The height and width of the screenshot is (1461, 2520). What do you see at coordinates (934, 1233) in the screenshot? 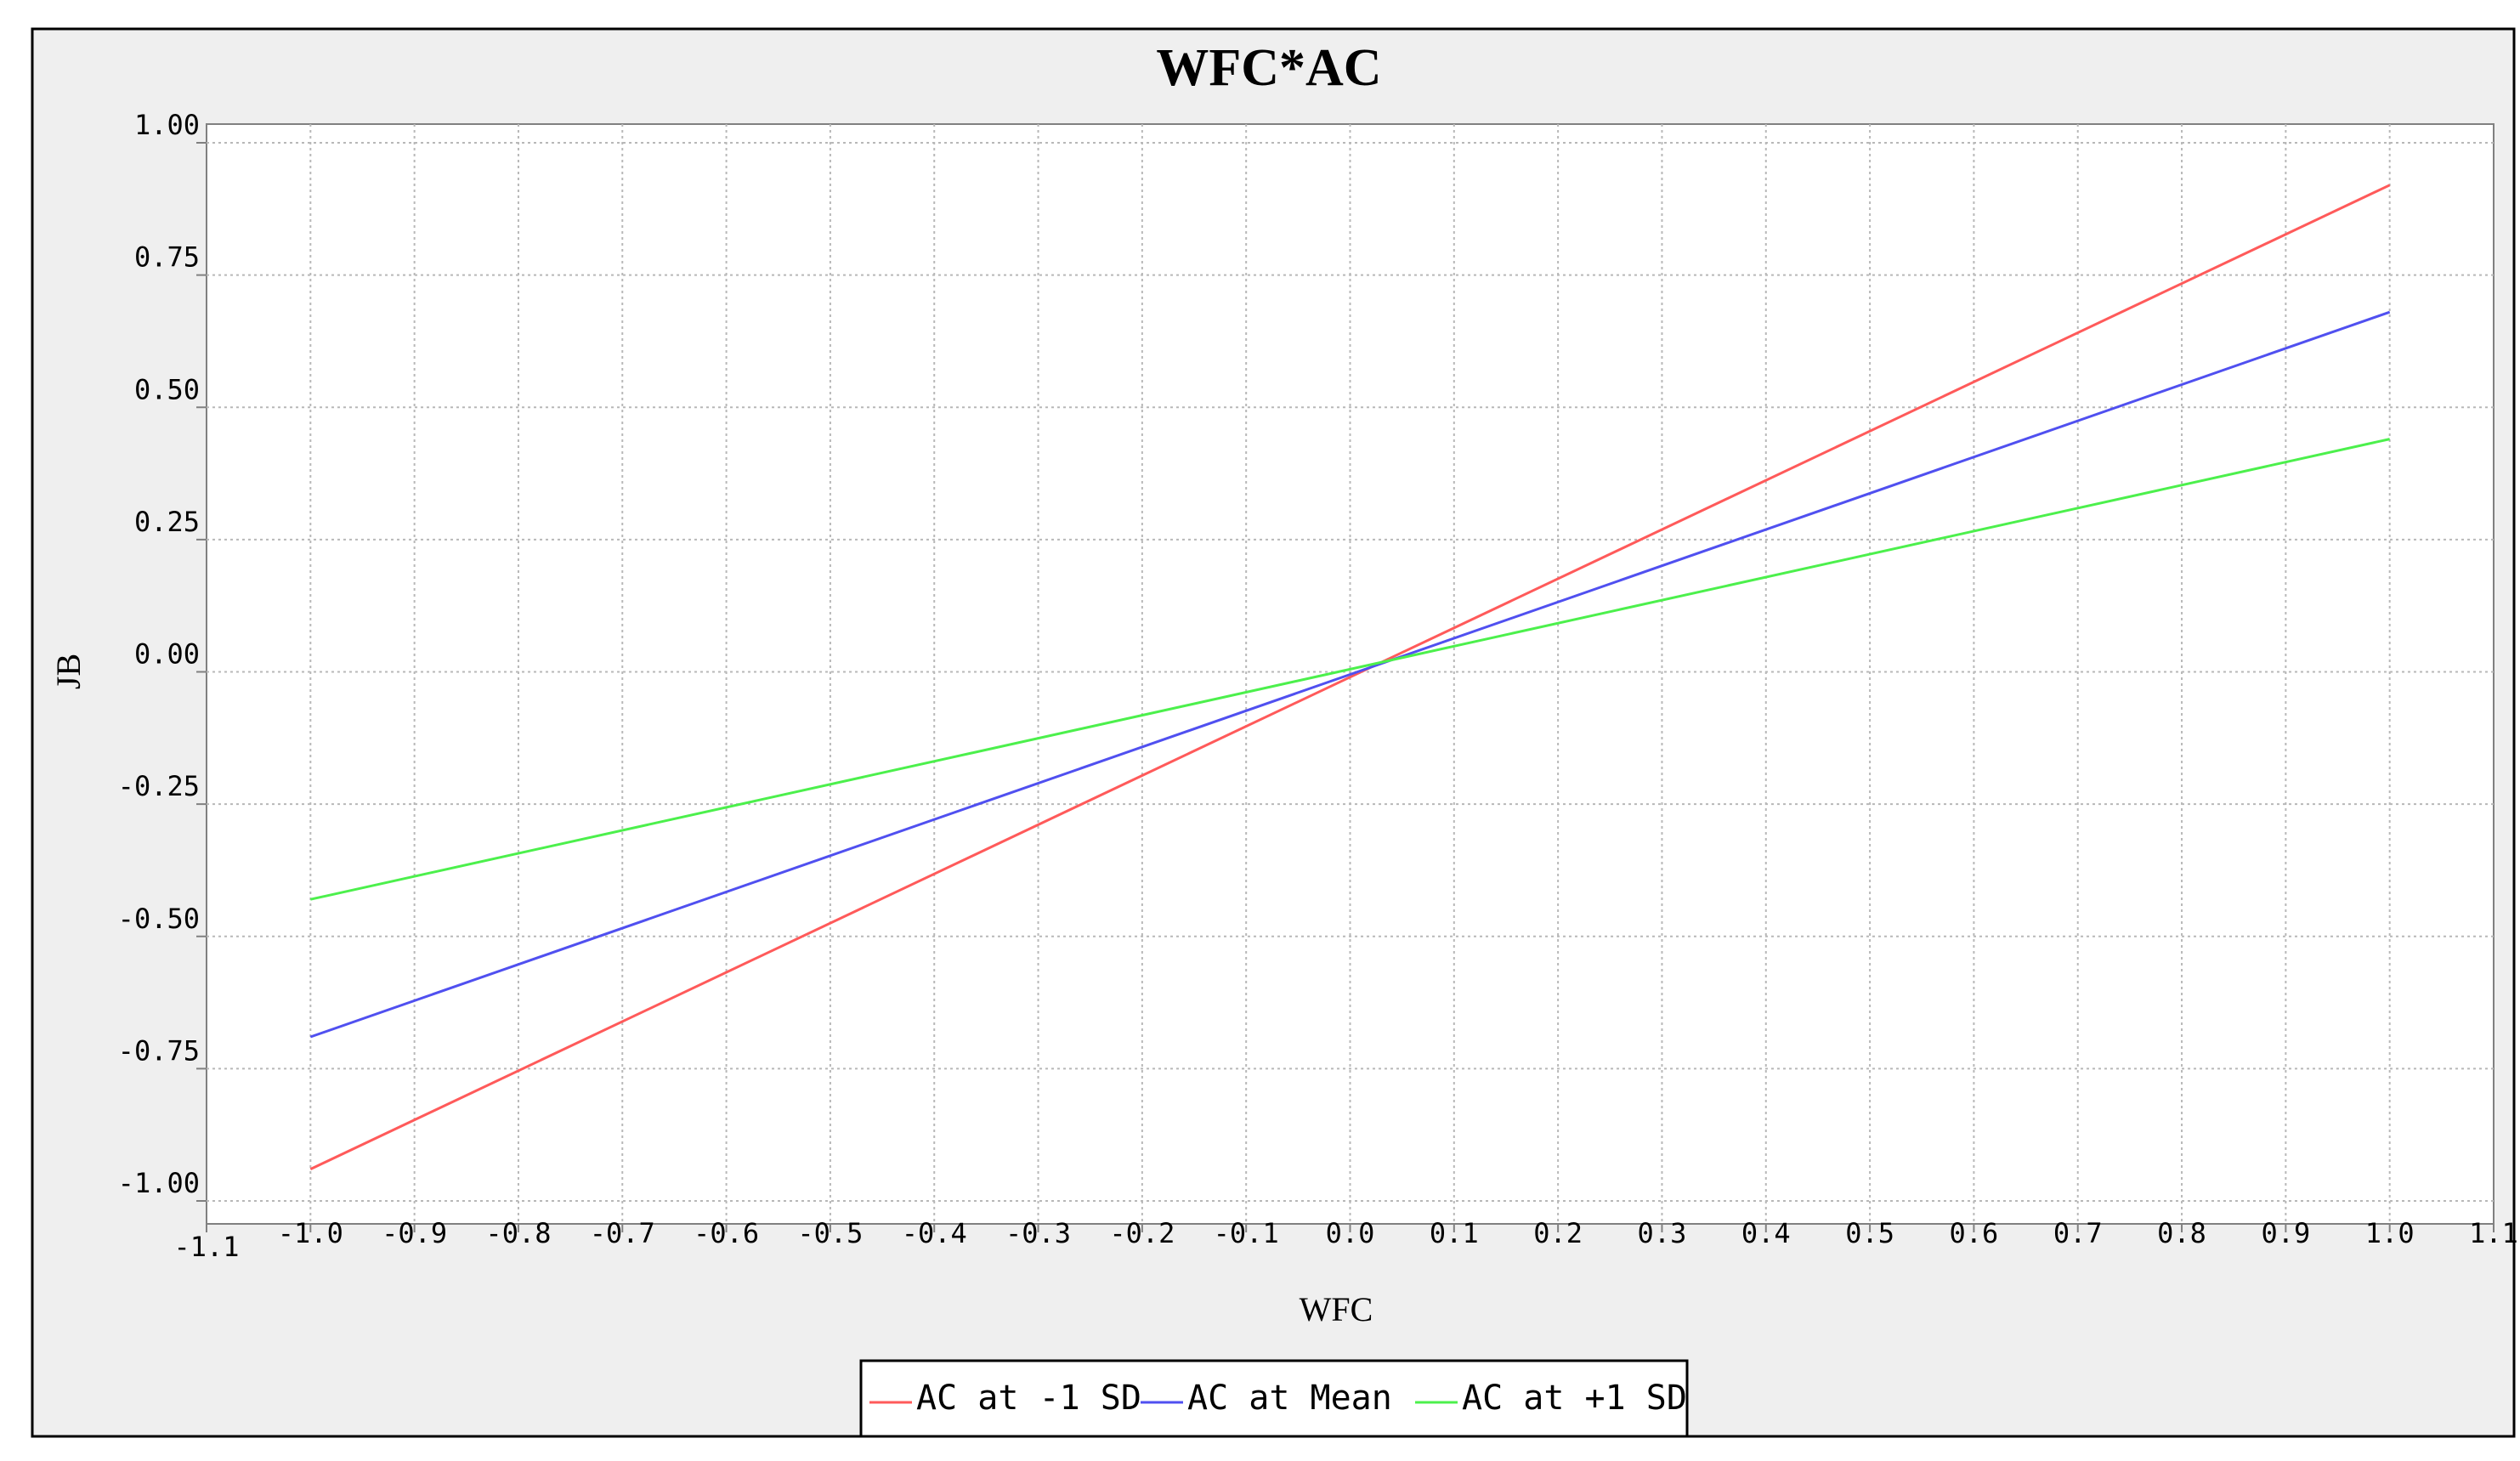
I see `x-tick-label: -0.4` at bounding box center [934, 1233].